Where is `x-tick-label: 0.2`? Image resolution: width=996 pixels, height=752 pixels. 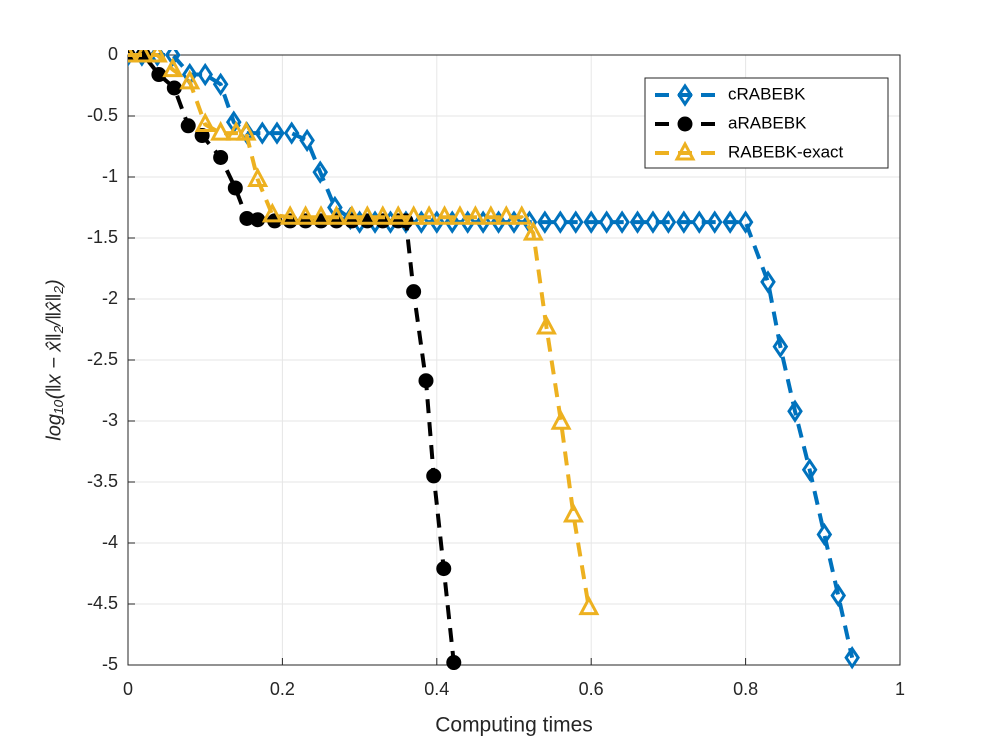 x-tick-label: 0.2 is located at coordinates (282, 689).